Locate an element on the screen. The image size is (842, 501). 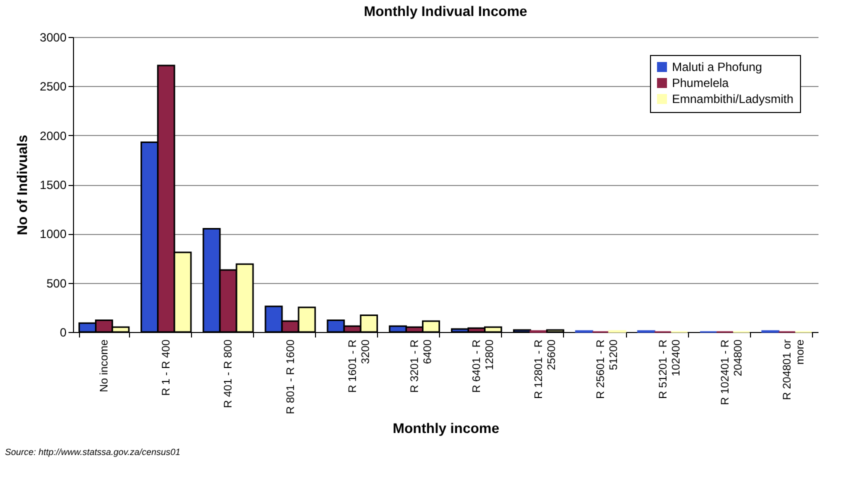
y-tick-label: 3000 is located at coordinates (53, 37).